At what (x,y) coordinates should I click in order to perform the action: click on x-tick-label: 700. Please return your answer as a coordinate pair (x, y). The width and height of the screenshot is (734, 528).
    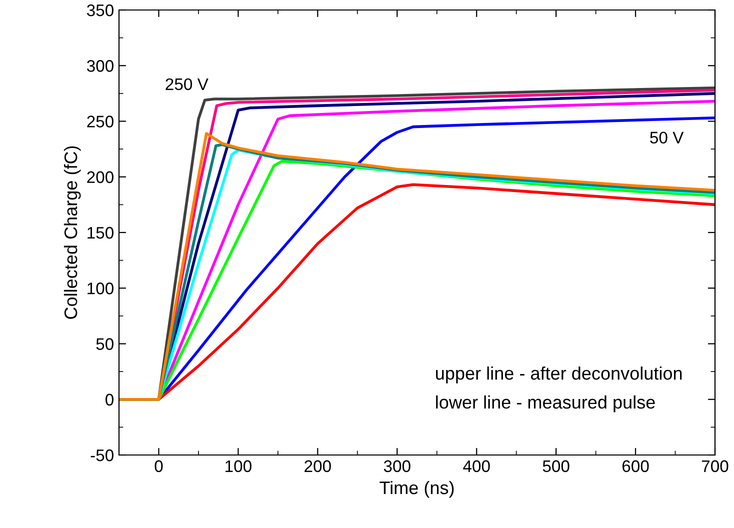
    Looking at the image, I should click on (715, 466).